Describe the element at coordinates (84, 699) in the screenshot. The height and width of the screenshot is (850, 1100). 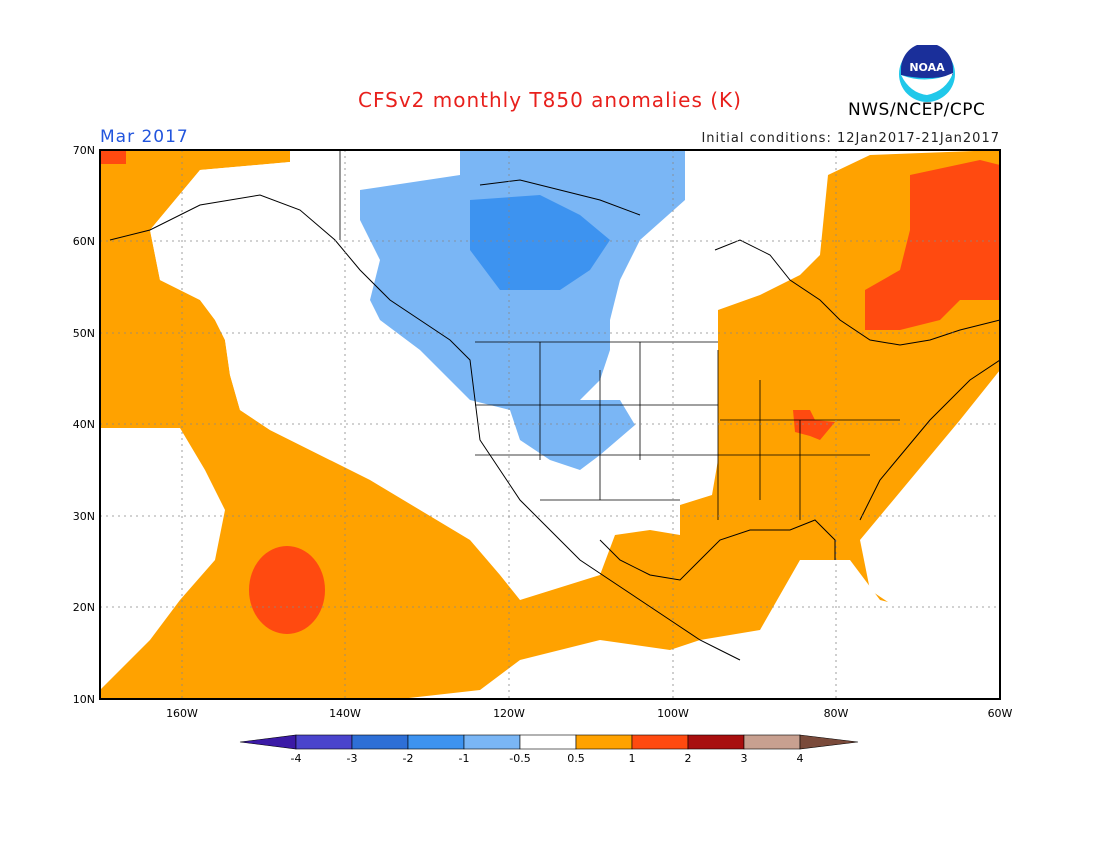
I see `lat-label: 10N` at that location.